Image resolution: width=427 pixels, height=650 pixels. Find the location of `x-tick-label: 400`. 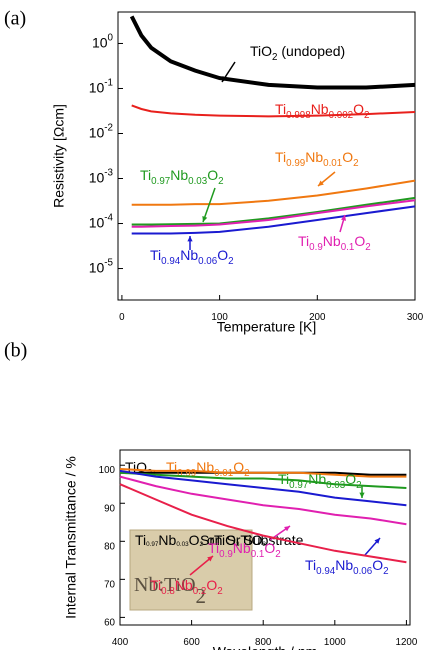

x-tick-label: 400 is located at coordinates (120, 642).